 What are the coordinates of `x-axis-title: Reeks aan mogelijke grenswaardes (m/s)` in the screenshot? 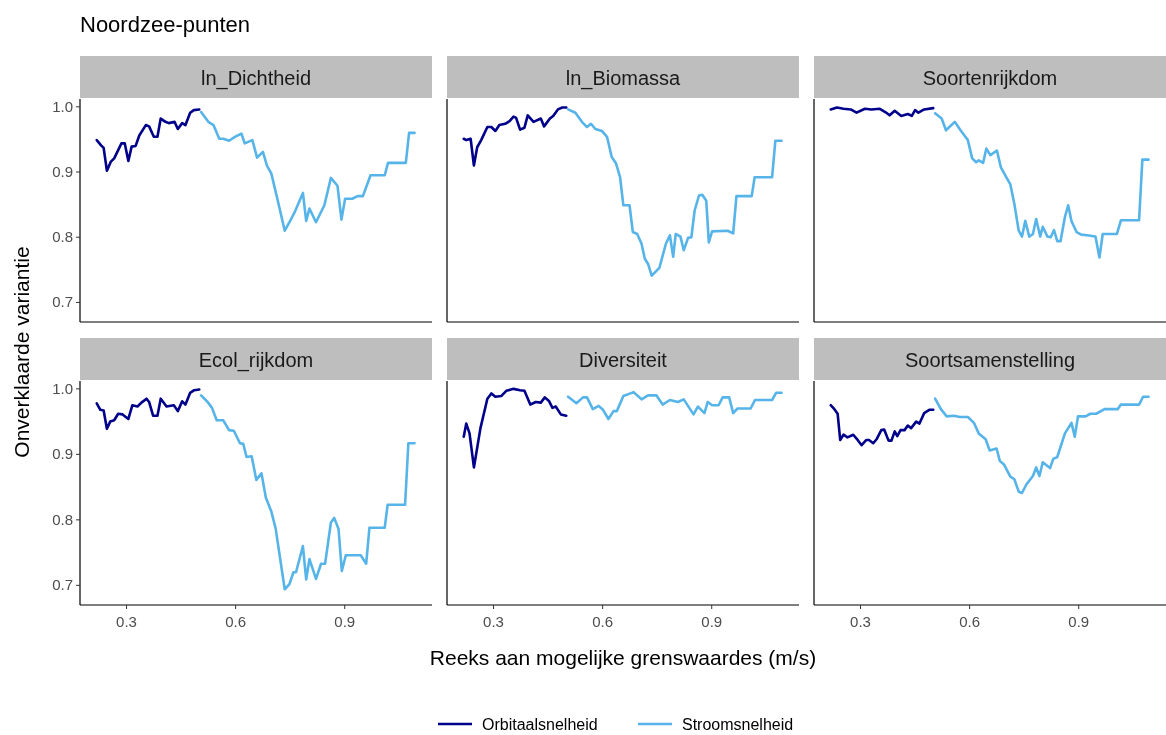 It's located at (623, 657).